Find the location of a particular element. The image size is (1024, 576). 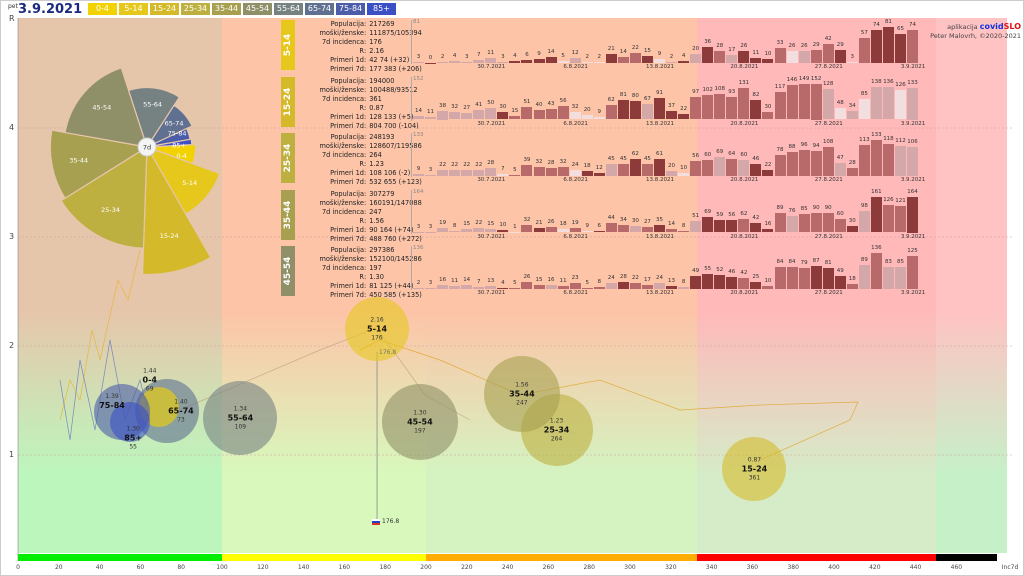

x-tick-label: 220 is located at coordinates (467, 567).